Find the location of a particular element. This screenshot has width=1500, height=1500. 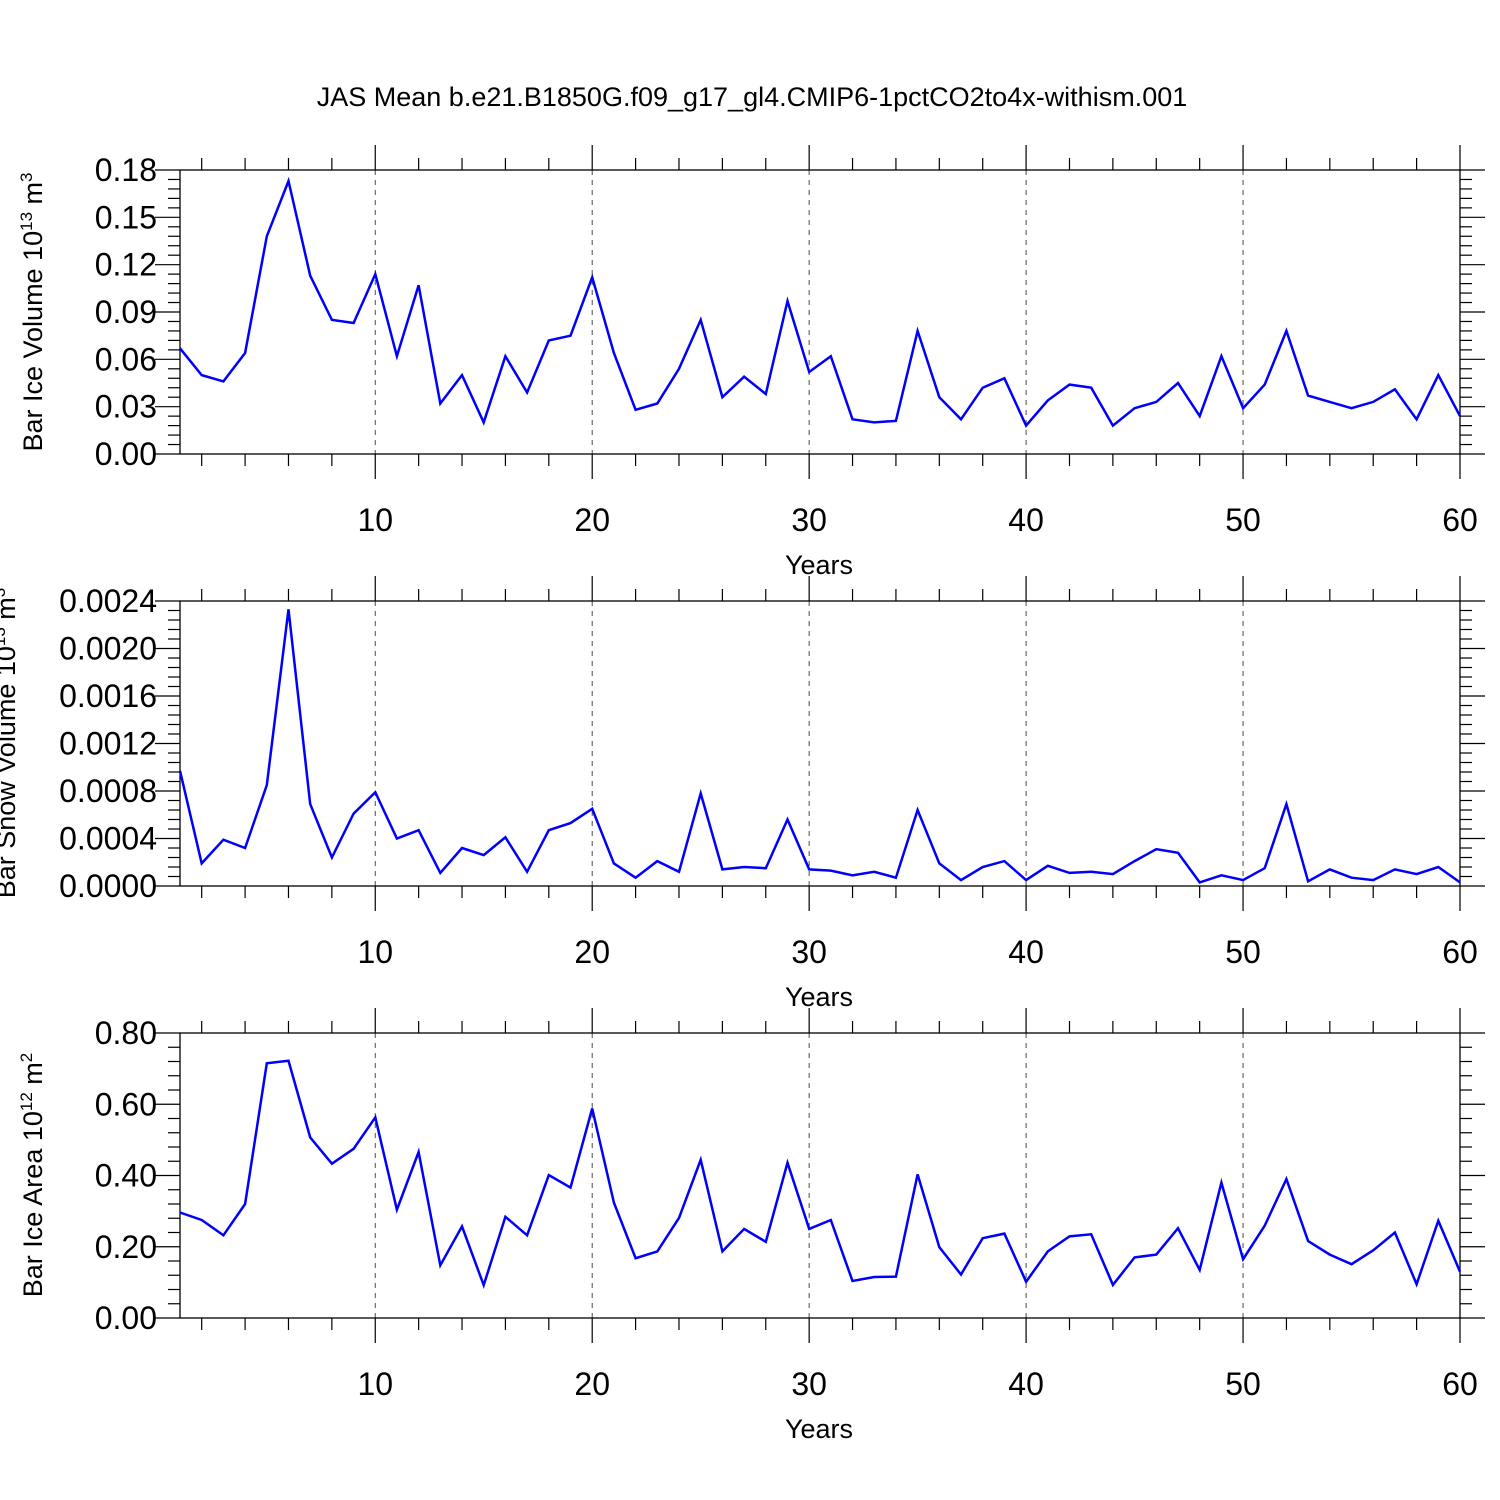

y-tick-label: 0.15 is located at coordinates (126, 217).